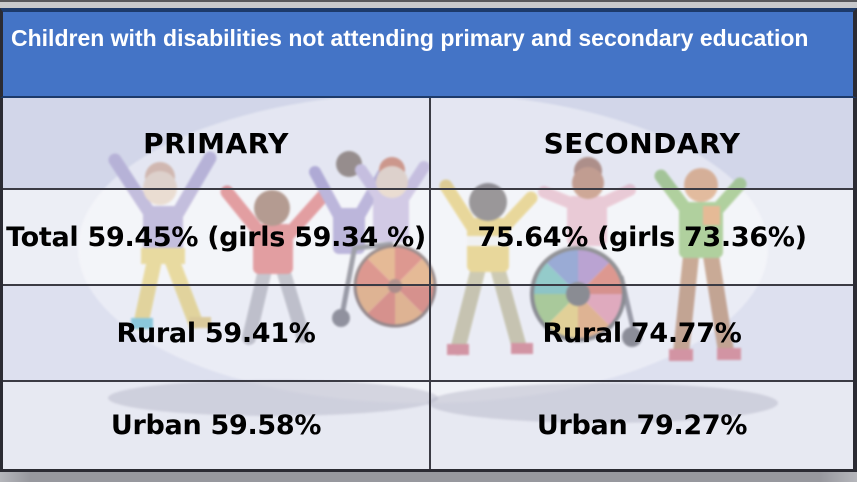 The width and height of the screenshot is (857, 482). Describe the element at coordinates (217, 334) in the screenshot. I see `cell-primary-rural: Rural 59.41%` at that location.